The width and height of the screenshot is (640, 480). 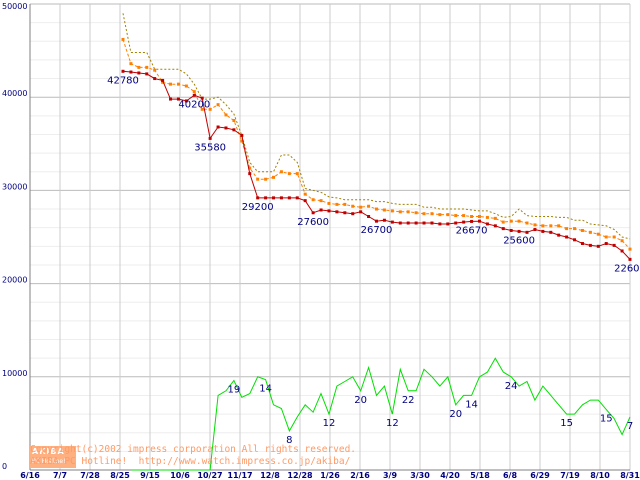 I want to click on x-tick-label: 3/30, so click(x=420, y=475).